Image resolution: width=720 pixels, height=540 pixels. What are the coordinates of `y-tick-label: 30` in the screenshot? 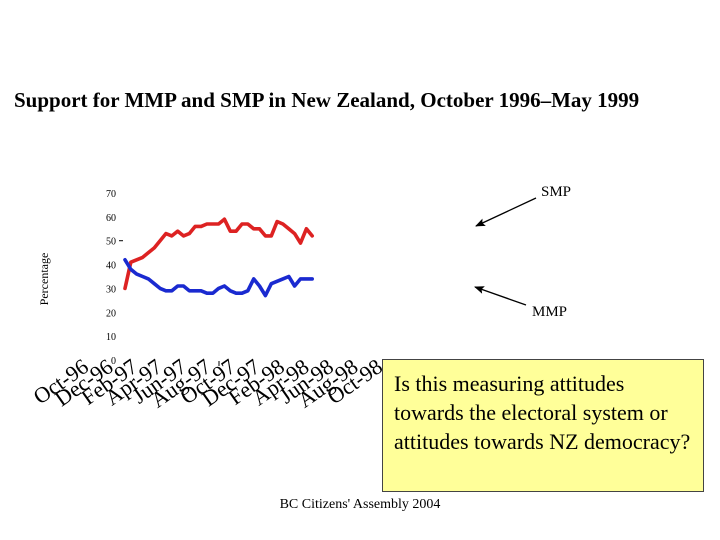 It's located at (111, 289).